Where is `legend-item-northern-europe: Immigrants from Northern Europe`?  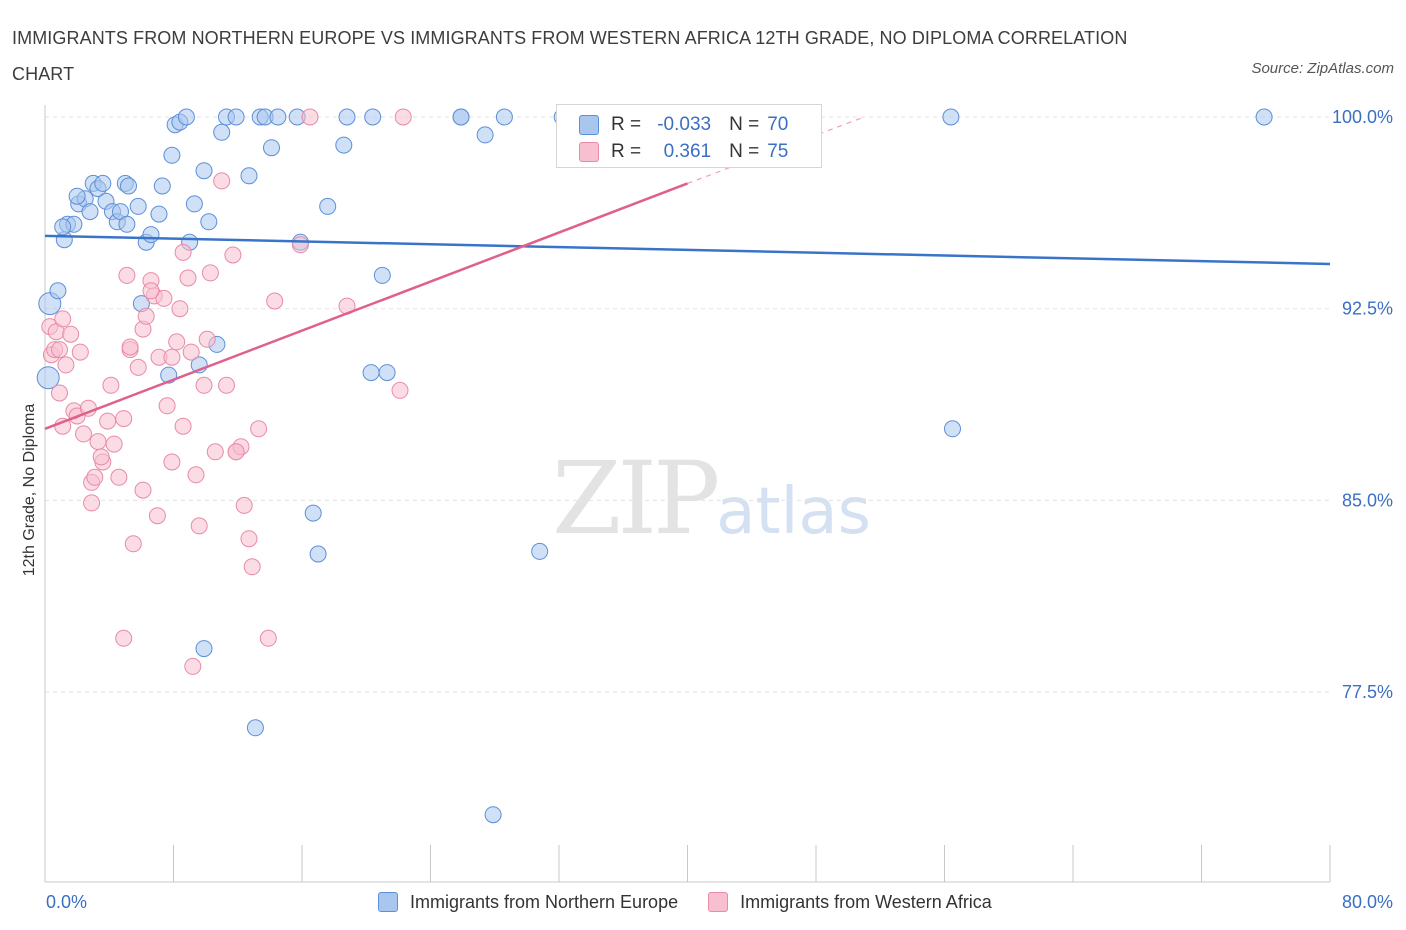 legend-item-northern-europe: Immigrants from Northern Europe is located at coordinates (528, 902).